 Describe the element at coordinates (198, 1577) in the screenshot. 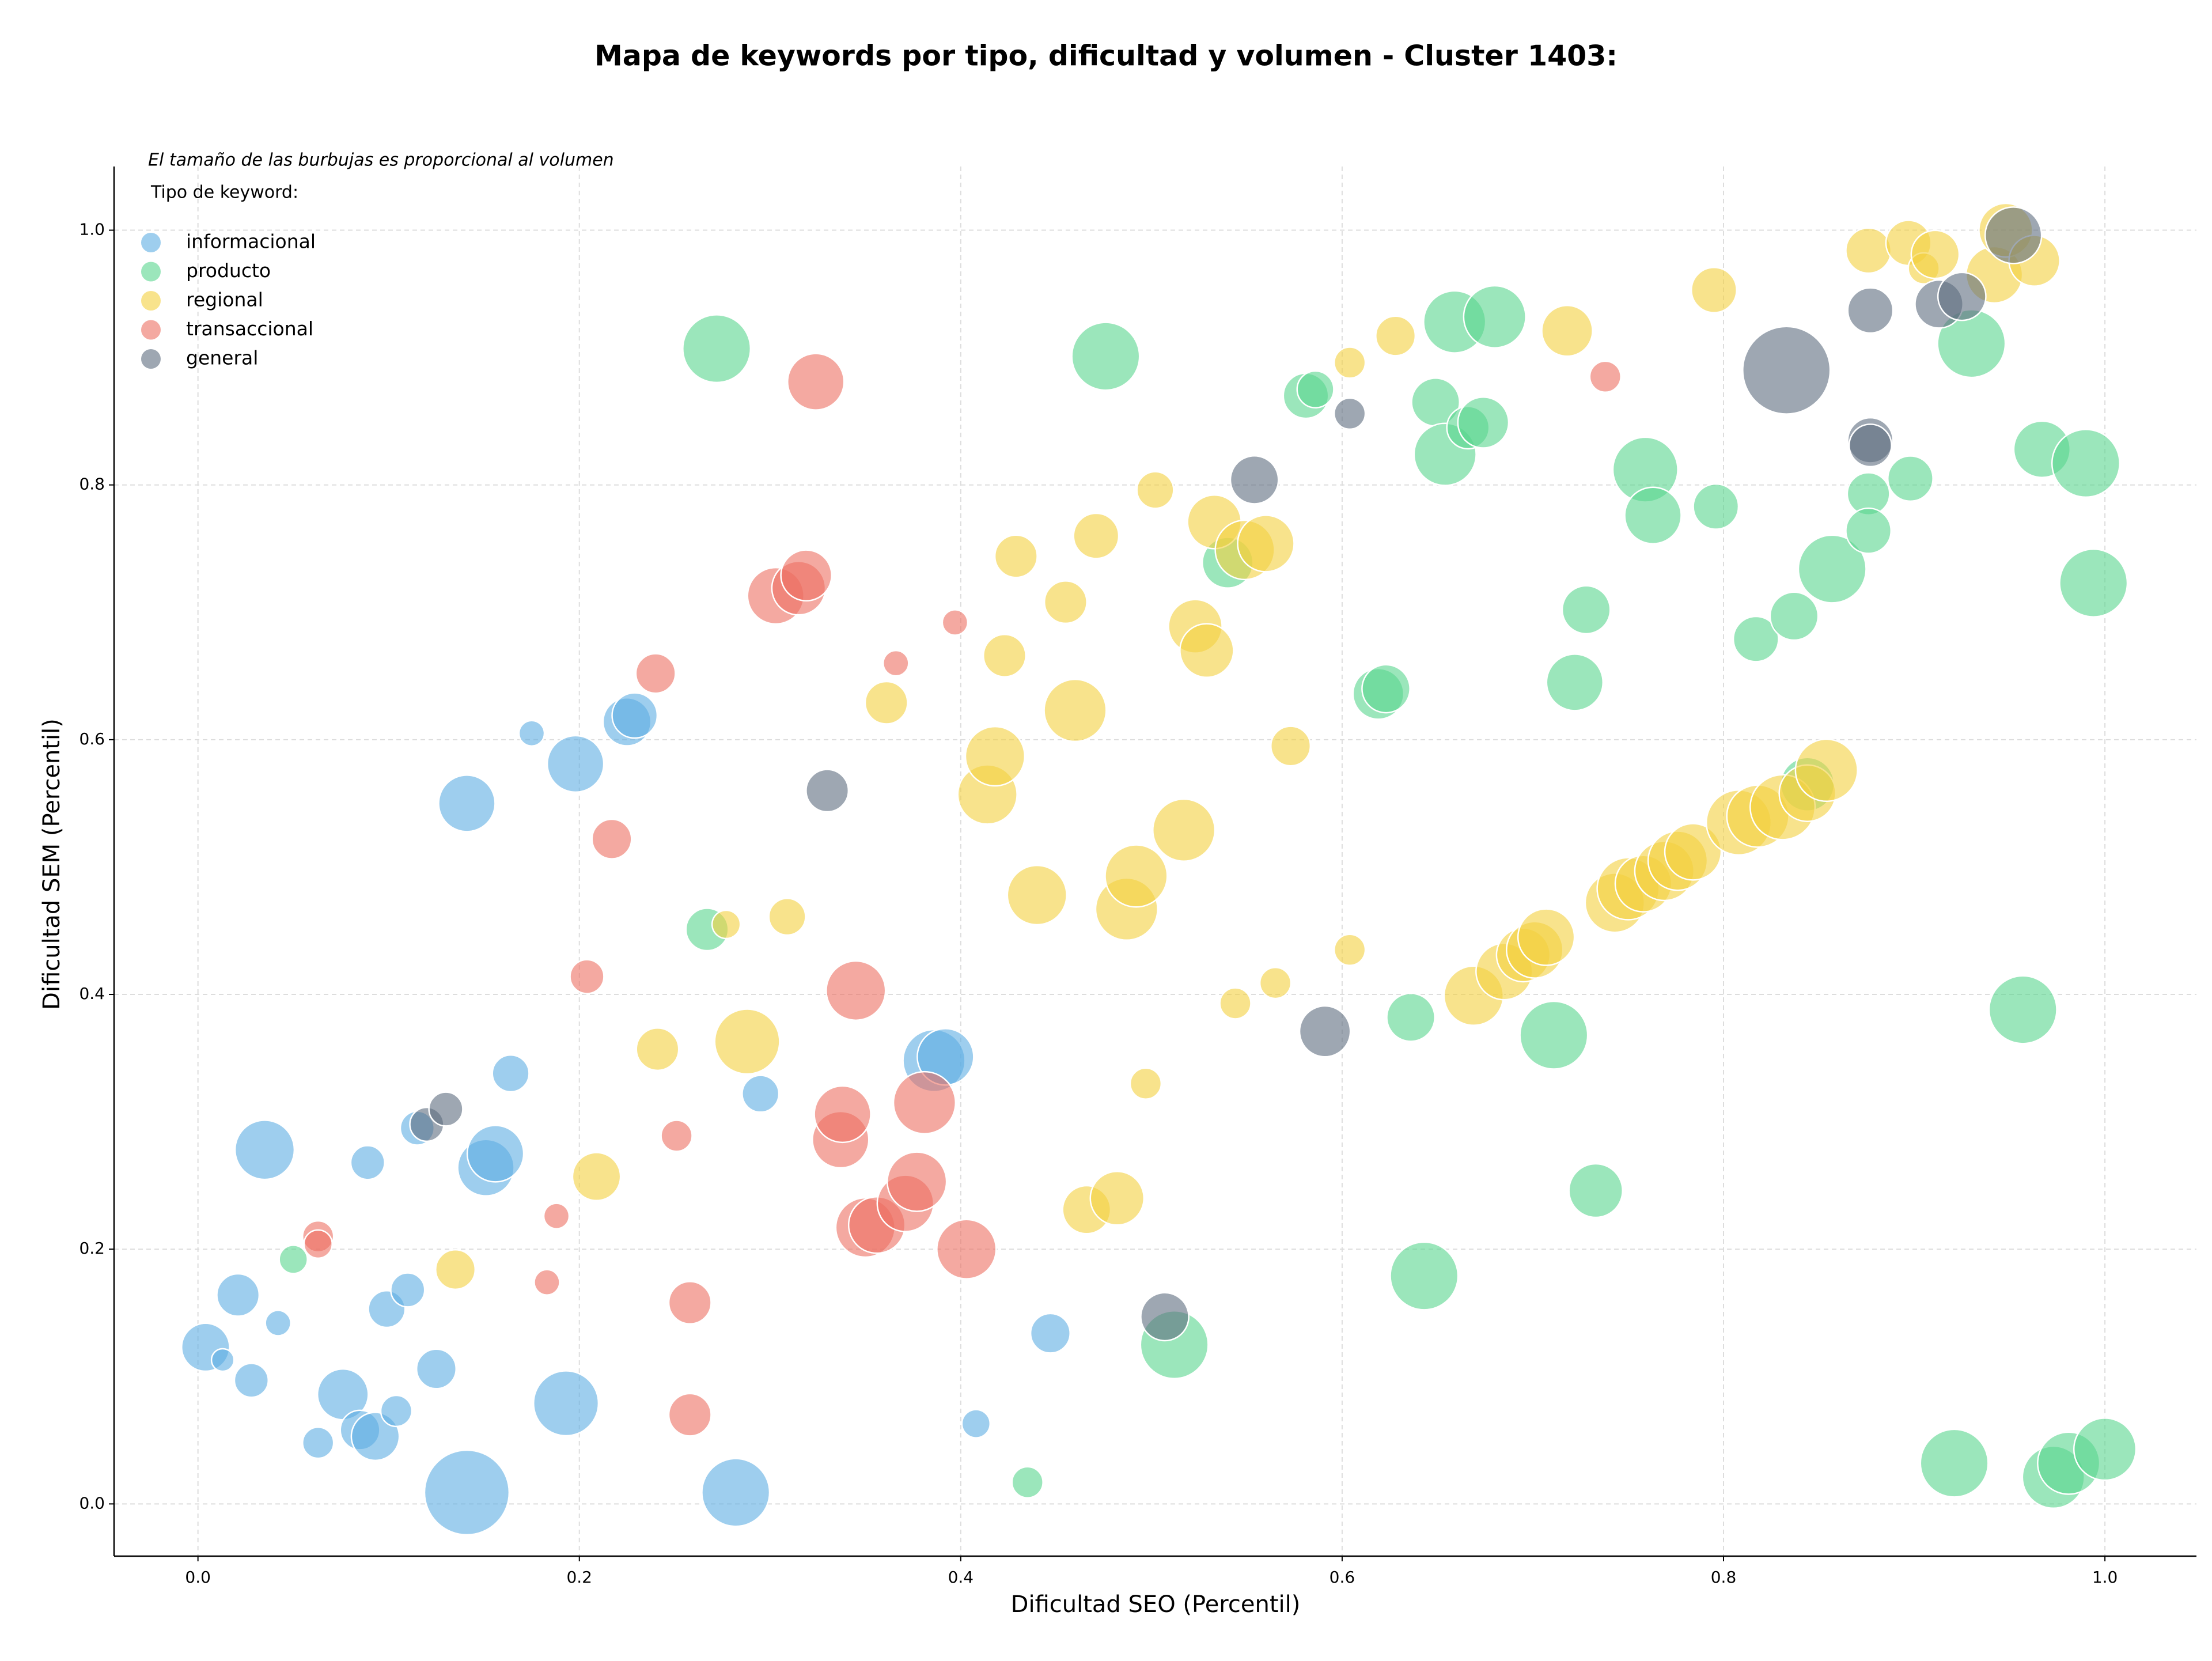

I see `x-tick-label: 0.0` at that location.